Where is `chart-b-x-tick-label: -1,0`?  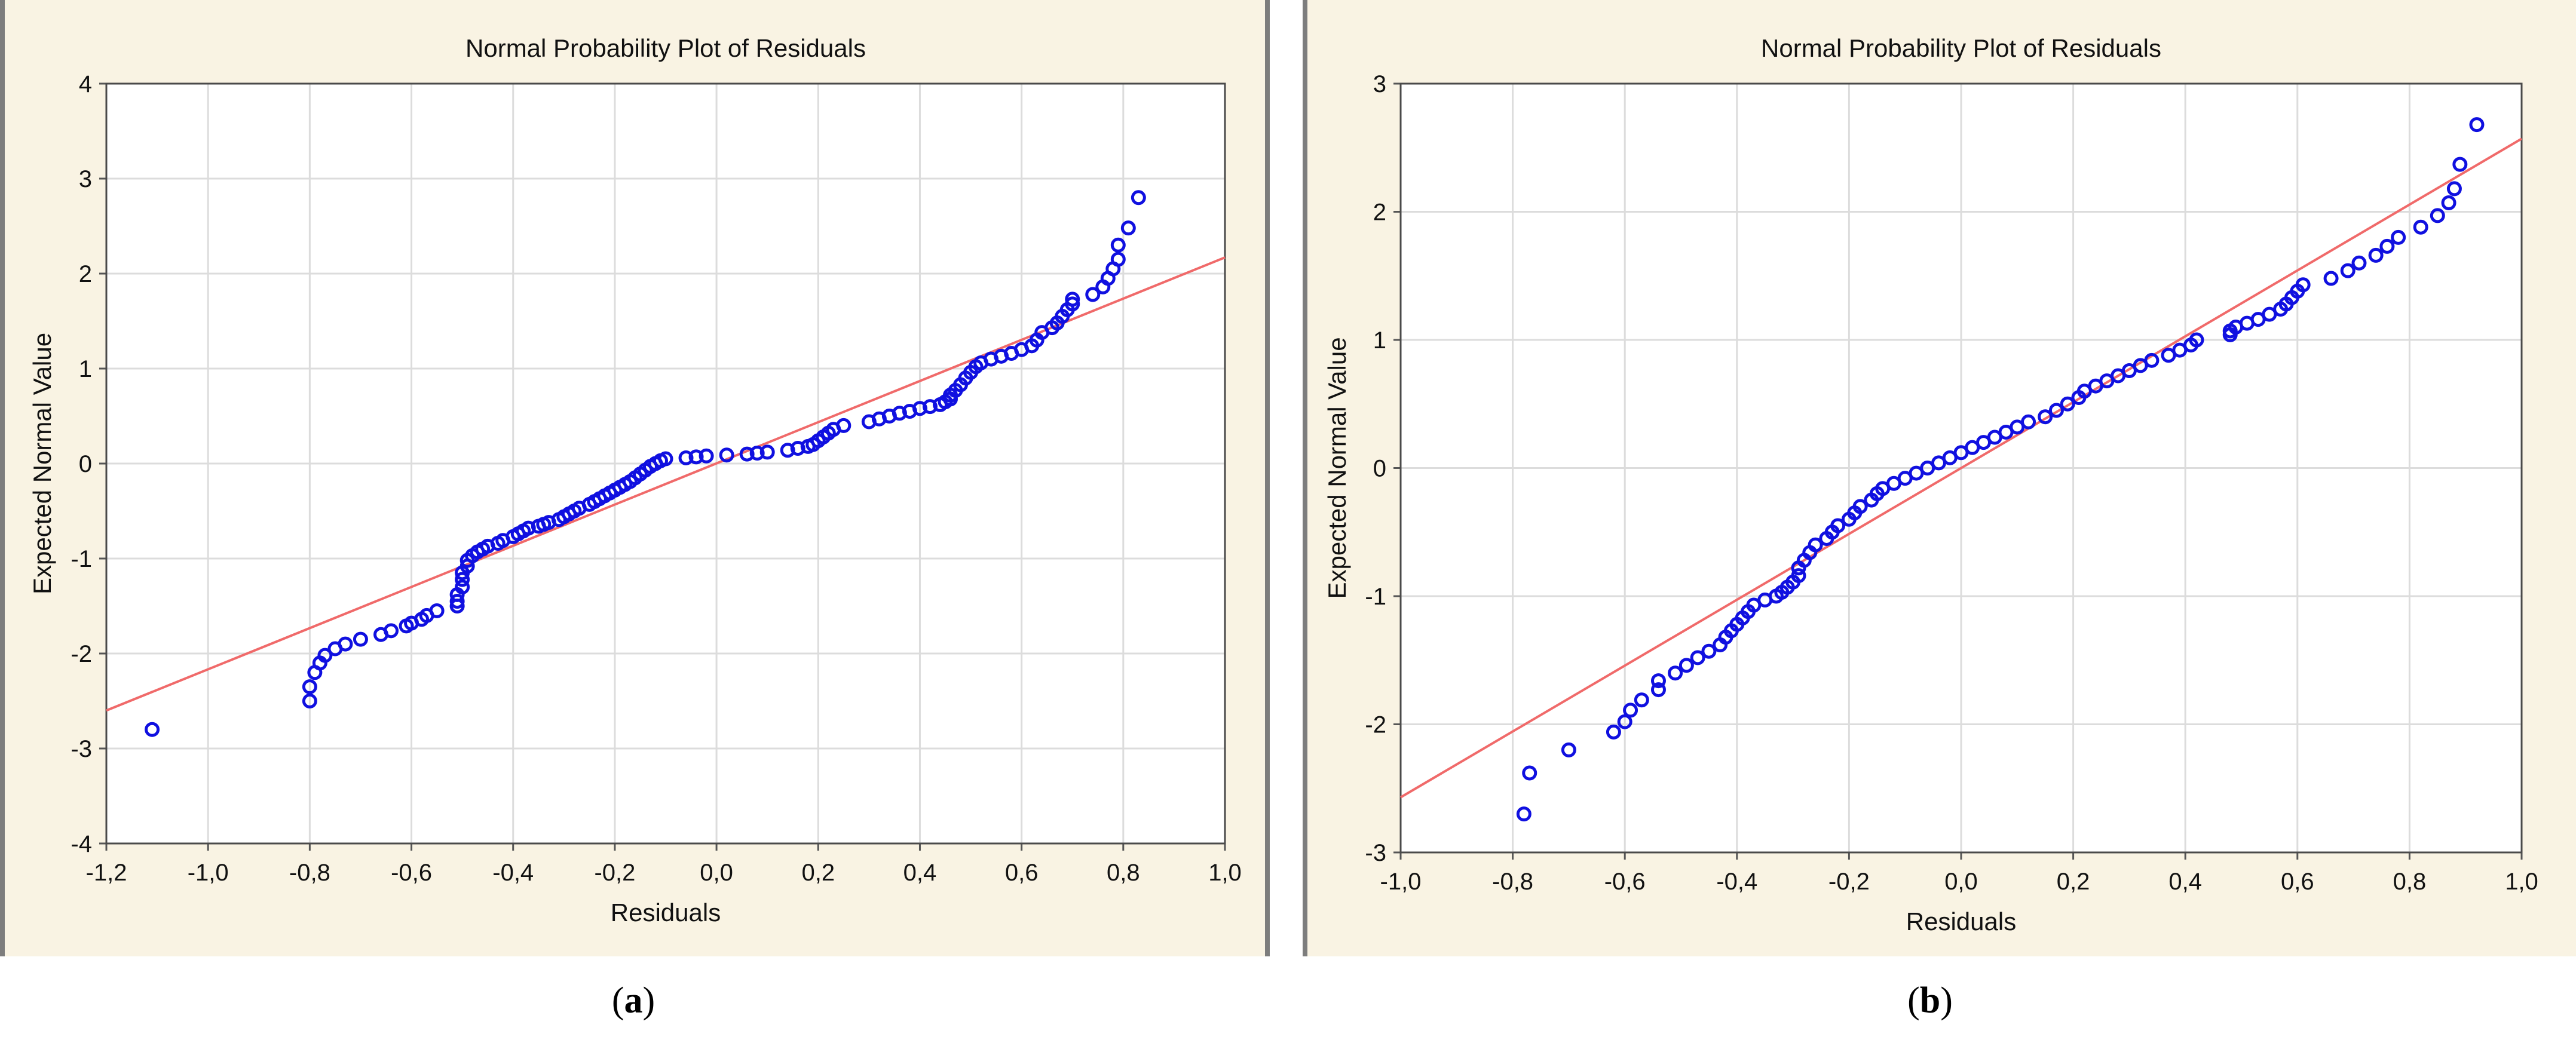
chart-b-x-tick-label: -1,0 is located at coordinates (1401, 882).